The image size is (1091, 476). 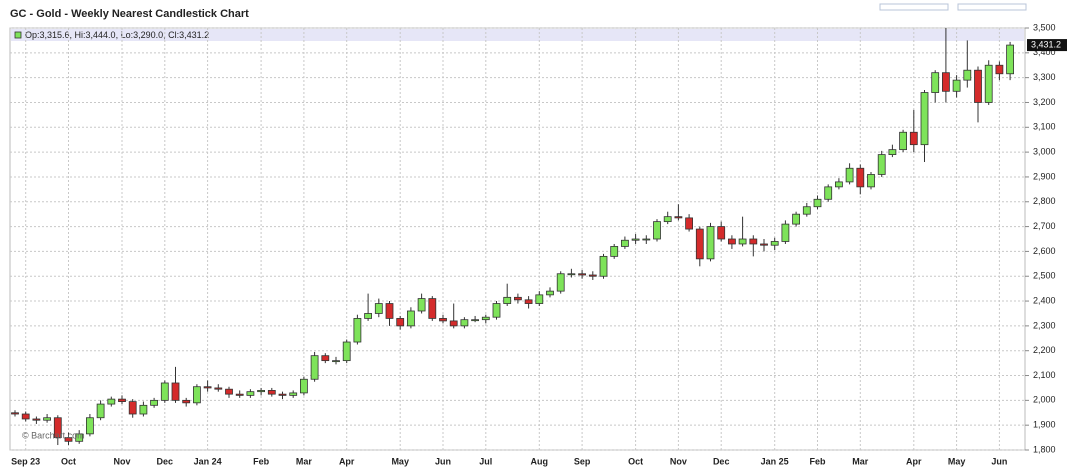 What do you see at coordinates (208, 461) in the screenshot?
I see `x-tick-label: Jan 24` at bounding box center [208, 461].